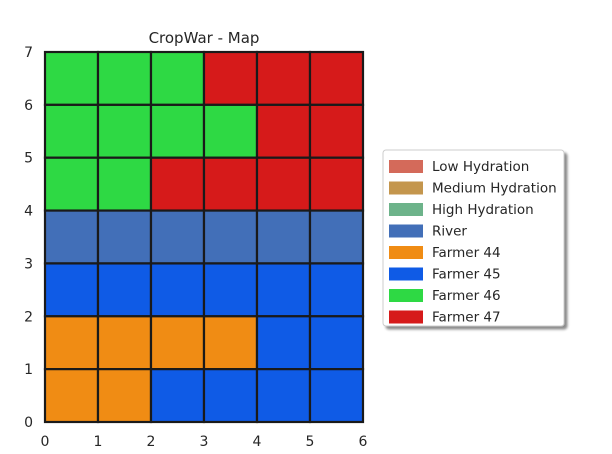 The image size is (612, 454). I want to click on x-tick-label: 5, so click(310, 442).